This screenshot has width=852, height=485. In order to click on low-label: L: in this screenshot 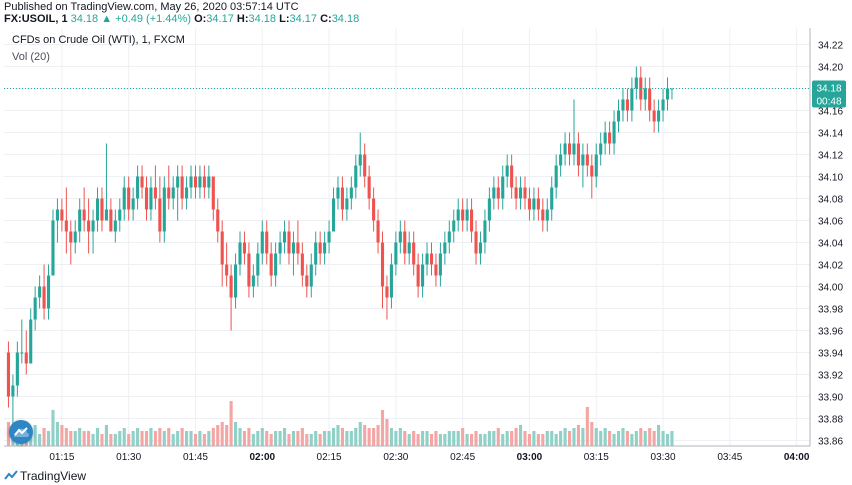, I will do `click(284, 19)`.